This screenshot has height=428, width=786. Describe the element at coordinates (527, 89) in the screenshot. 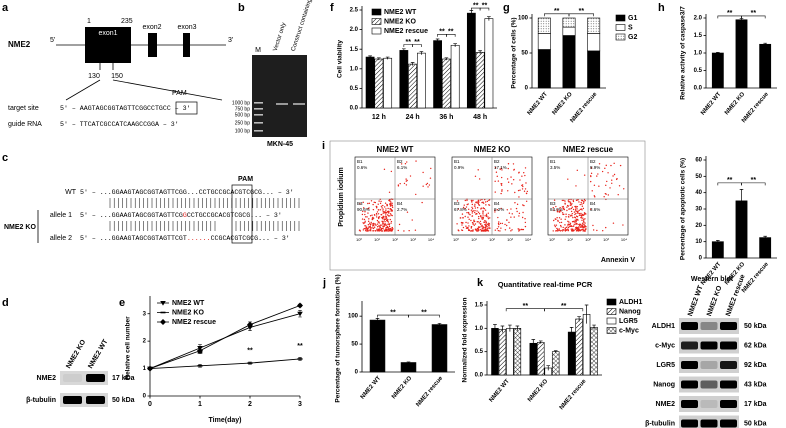

I see `y-tick-label: 0` at that location.